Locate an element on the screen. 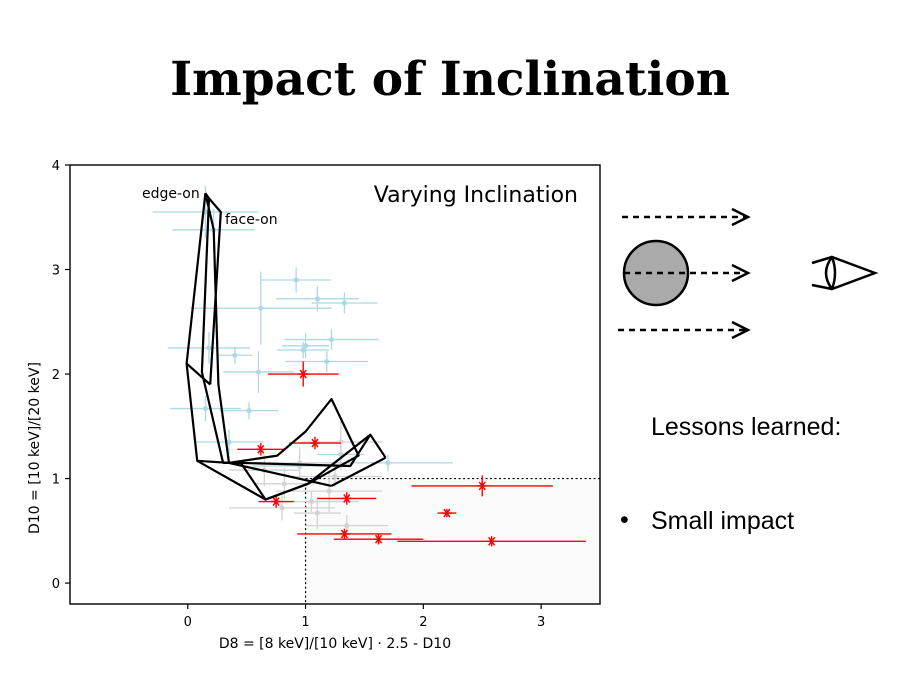  annotation-face-on: face-on is located at coordinates (251, 220).